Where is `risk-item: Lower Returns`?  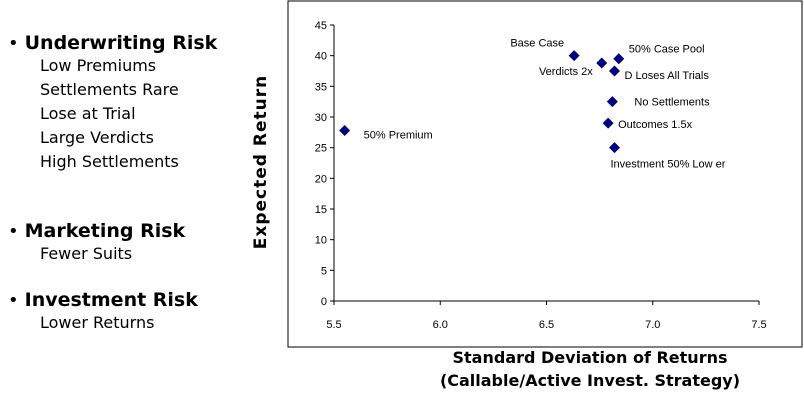 risk-item: Lower Returns is located at coordinates (97, 322).